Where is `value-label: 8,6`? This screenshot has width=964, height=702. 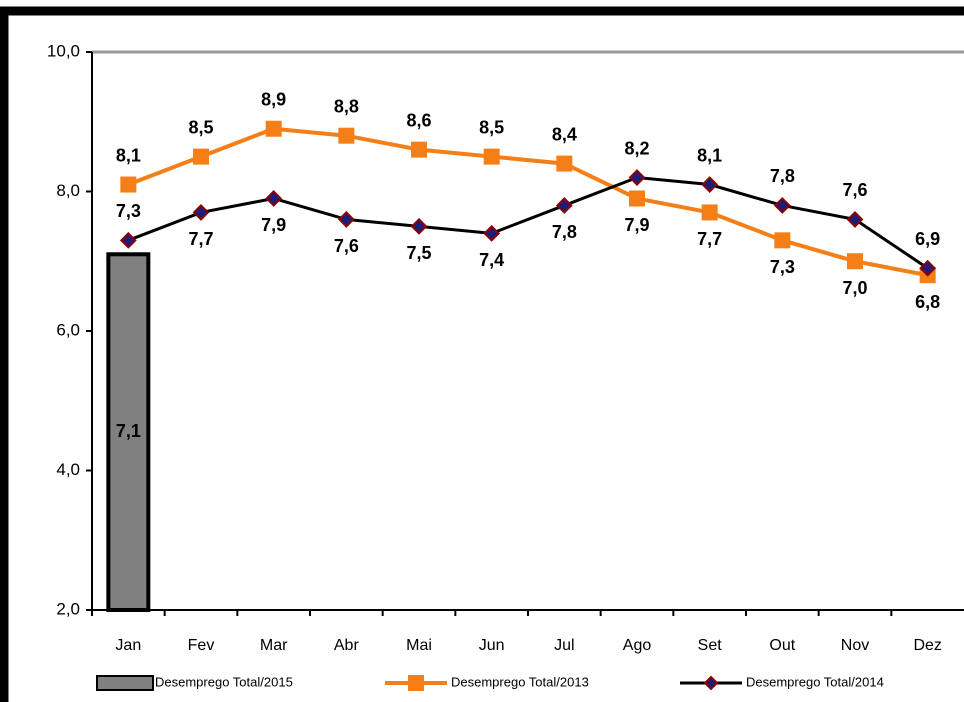 value-label: 8,6 is located at coordinates (418, 120).